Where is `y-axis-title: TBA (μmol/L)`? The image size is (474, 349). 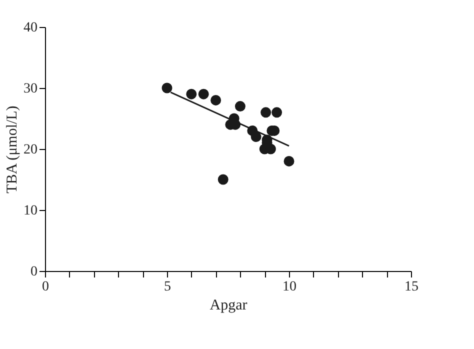 y-axis-title: TBA (μmol/L) is located at coordinates (12, 150).